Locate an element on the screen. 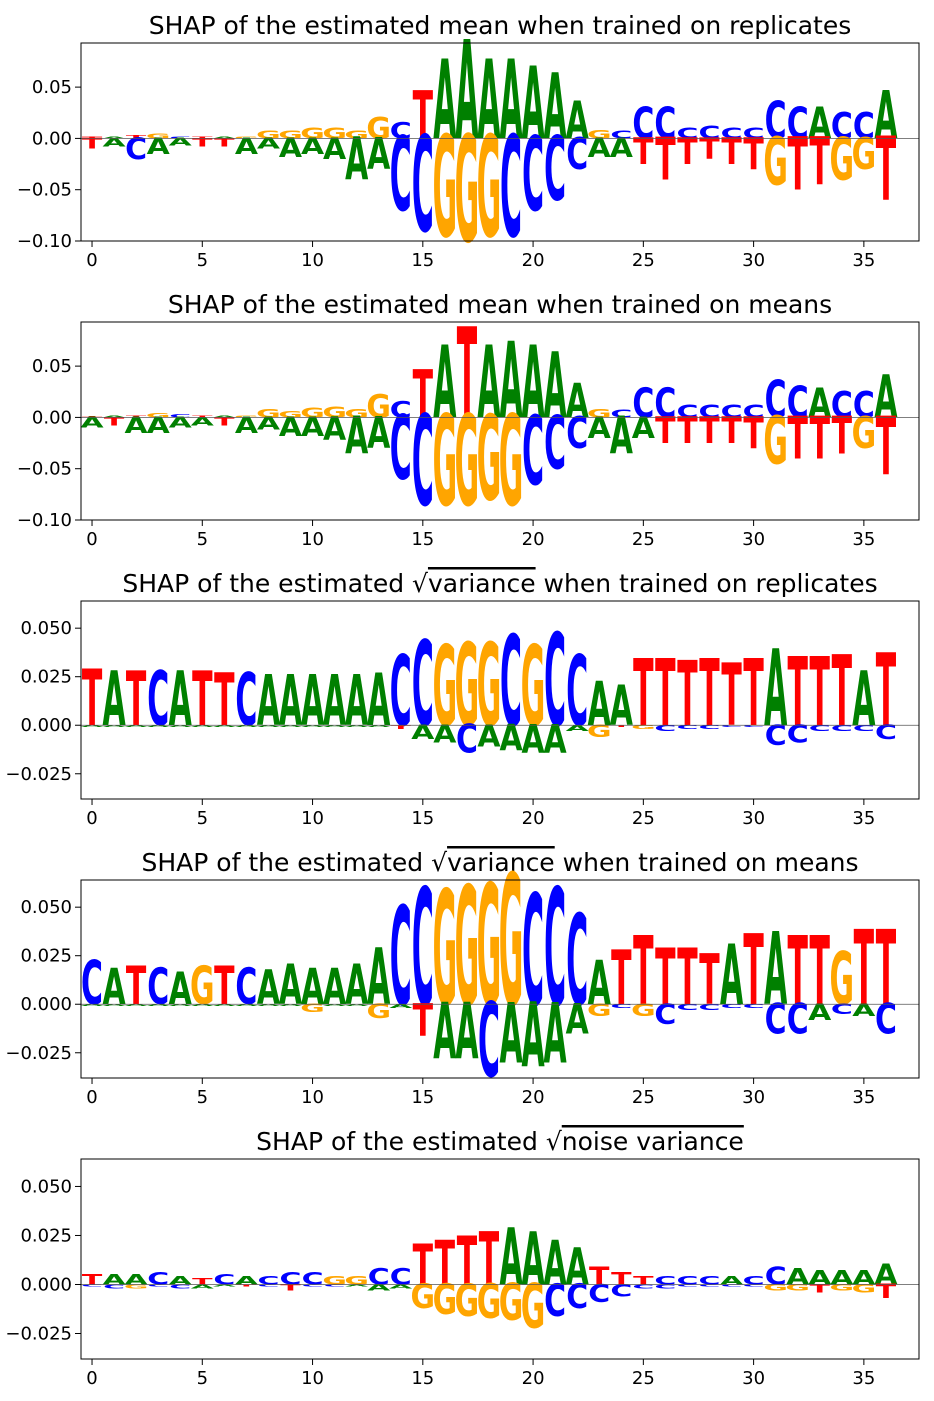 The height and width of the screenshot is (1401, 934). x-tick-label: 20 is located at coordinates (533, 1378).